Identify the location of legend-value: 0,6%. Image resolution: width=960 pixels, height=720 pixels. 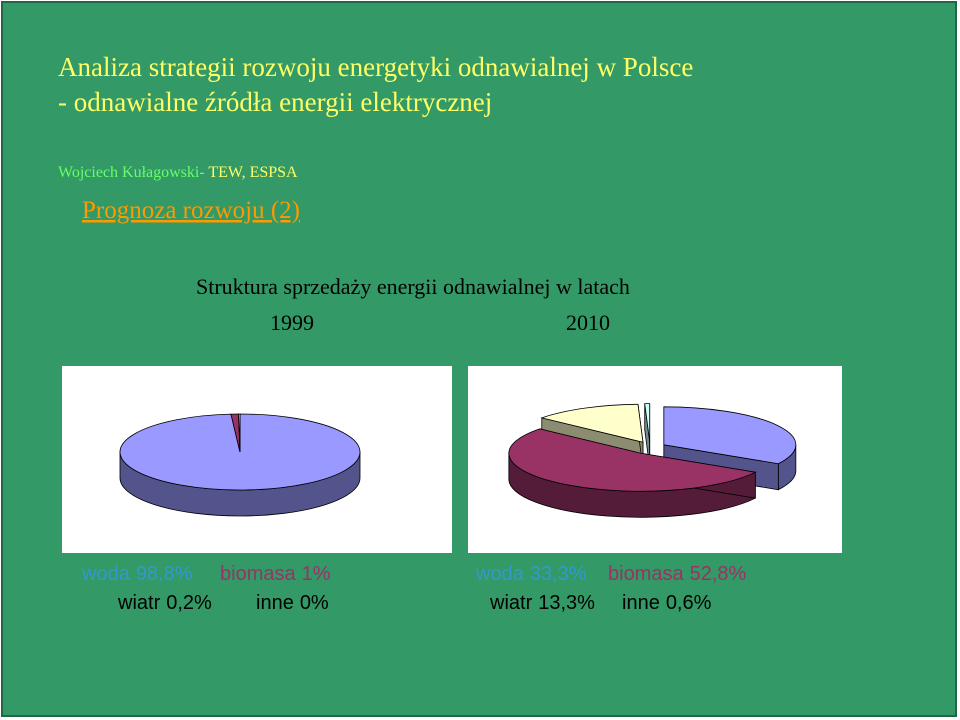
(689, 603).